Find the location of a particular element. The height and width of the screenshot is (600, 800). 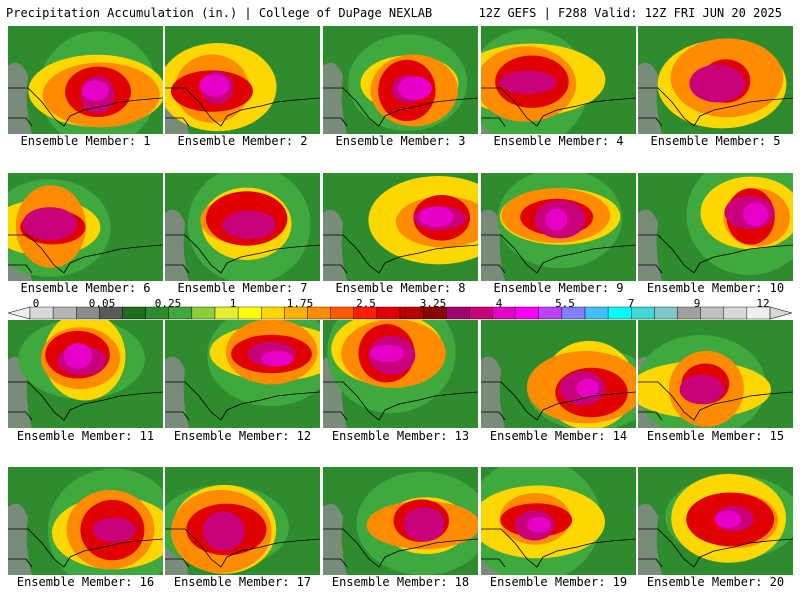

panel-caption: Ensemble Member: 16 is located at coordinates (85, 582).